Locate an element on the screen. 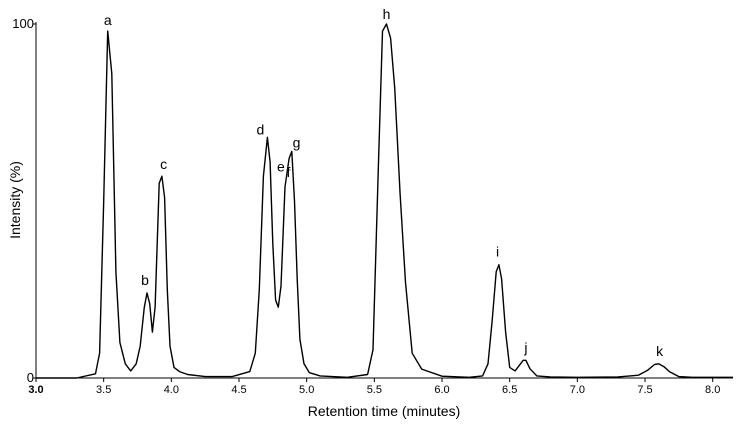  peak-label-g: g is located at coordinates (297, 142).